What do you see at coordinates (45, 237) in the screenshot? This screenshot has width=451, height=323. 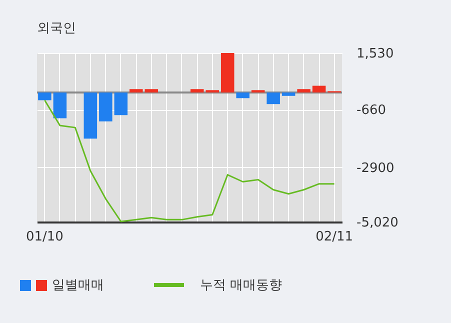 I see `x-tick-label: 01/10` at bounding box center [45, 237].